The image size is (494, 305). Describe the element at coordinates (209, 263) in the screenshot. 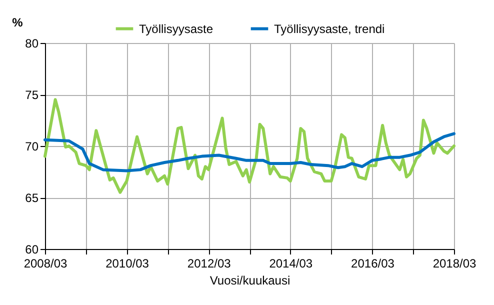

I see `x-tick-label: 2012/03` at that location.